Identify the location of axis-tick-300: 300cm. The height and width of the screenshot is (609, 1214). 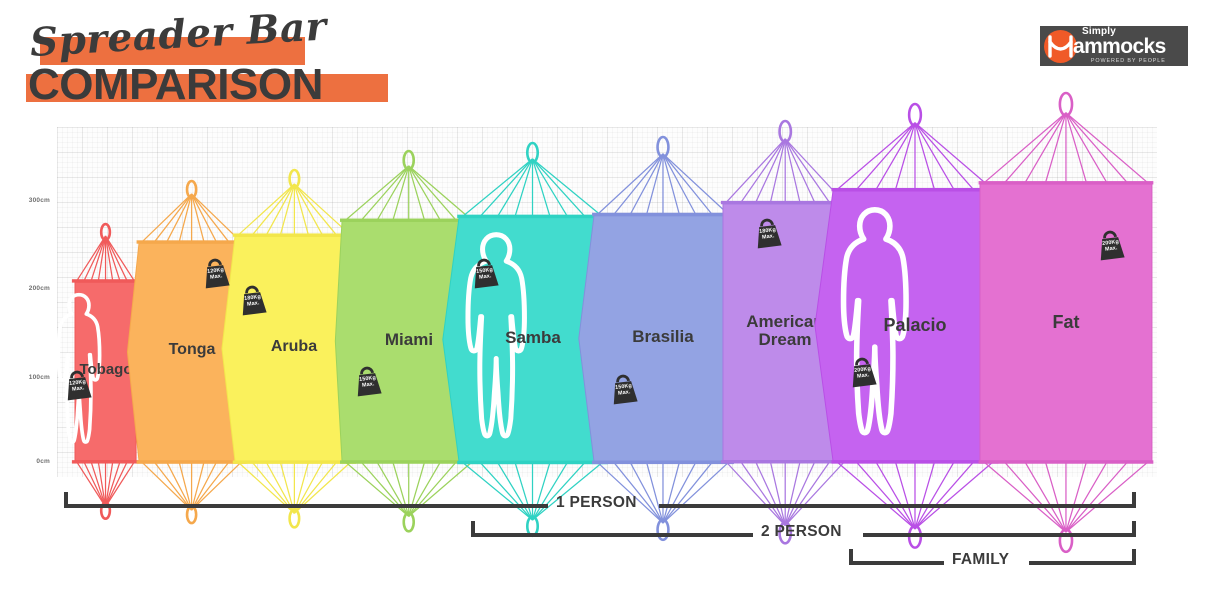
(39, 200).